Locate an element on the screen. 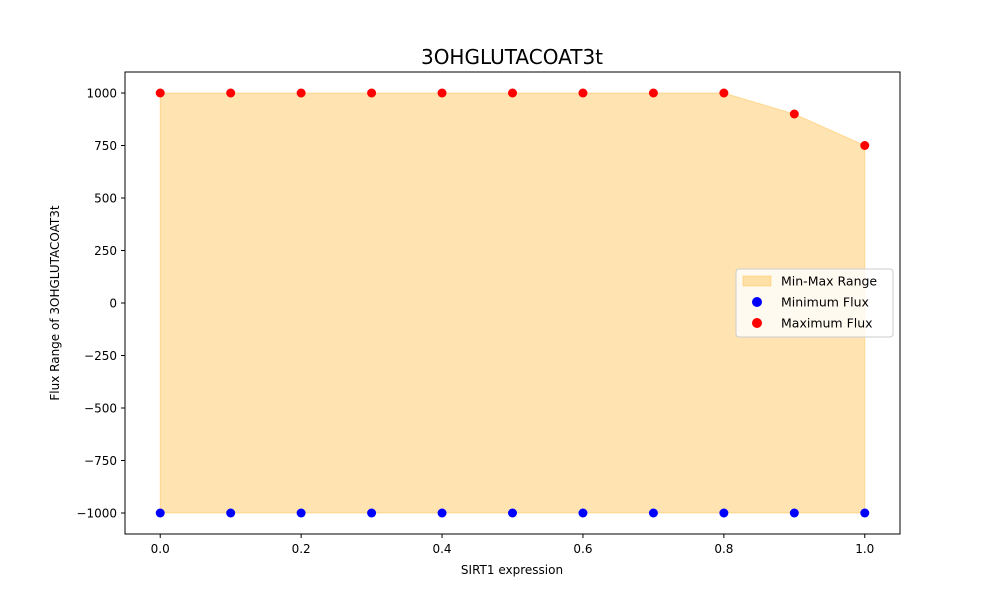  x-tick-label: 0.8 is located at coordinates (723, 549).